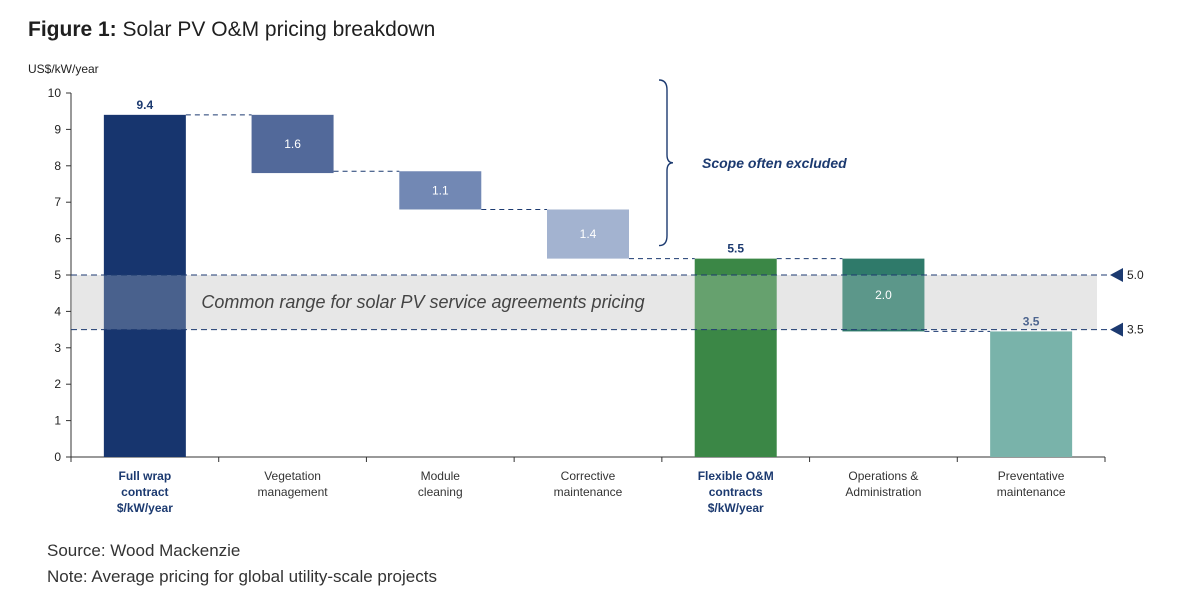 This screenshot has width=1200, height=602. I want to click on common-range-band, so click(584, 302).